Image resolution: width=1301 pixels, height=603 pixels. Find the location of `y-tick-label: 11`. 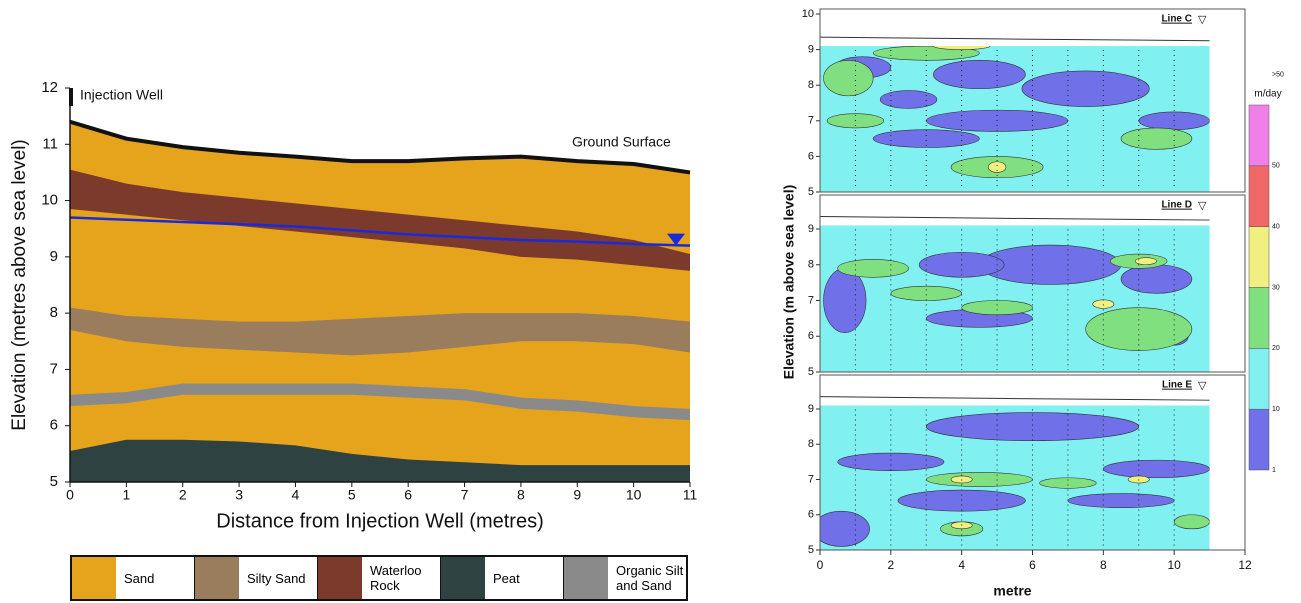

y-tick-label: 11 is located at coordinates (50, 143).